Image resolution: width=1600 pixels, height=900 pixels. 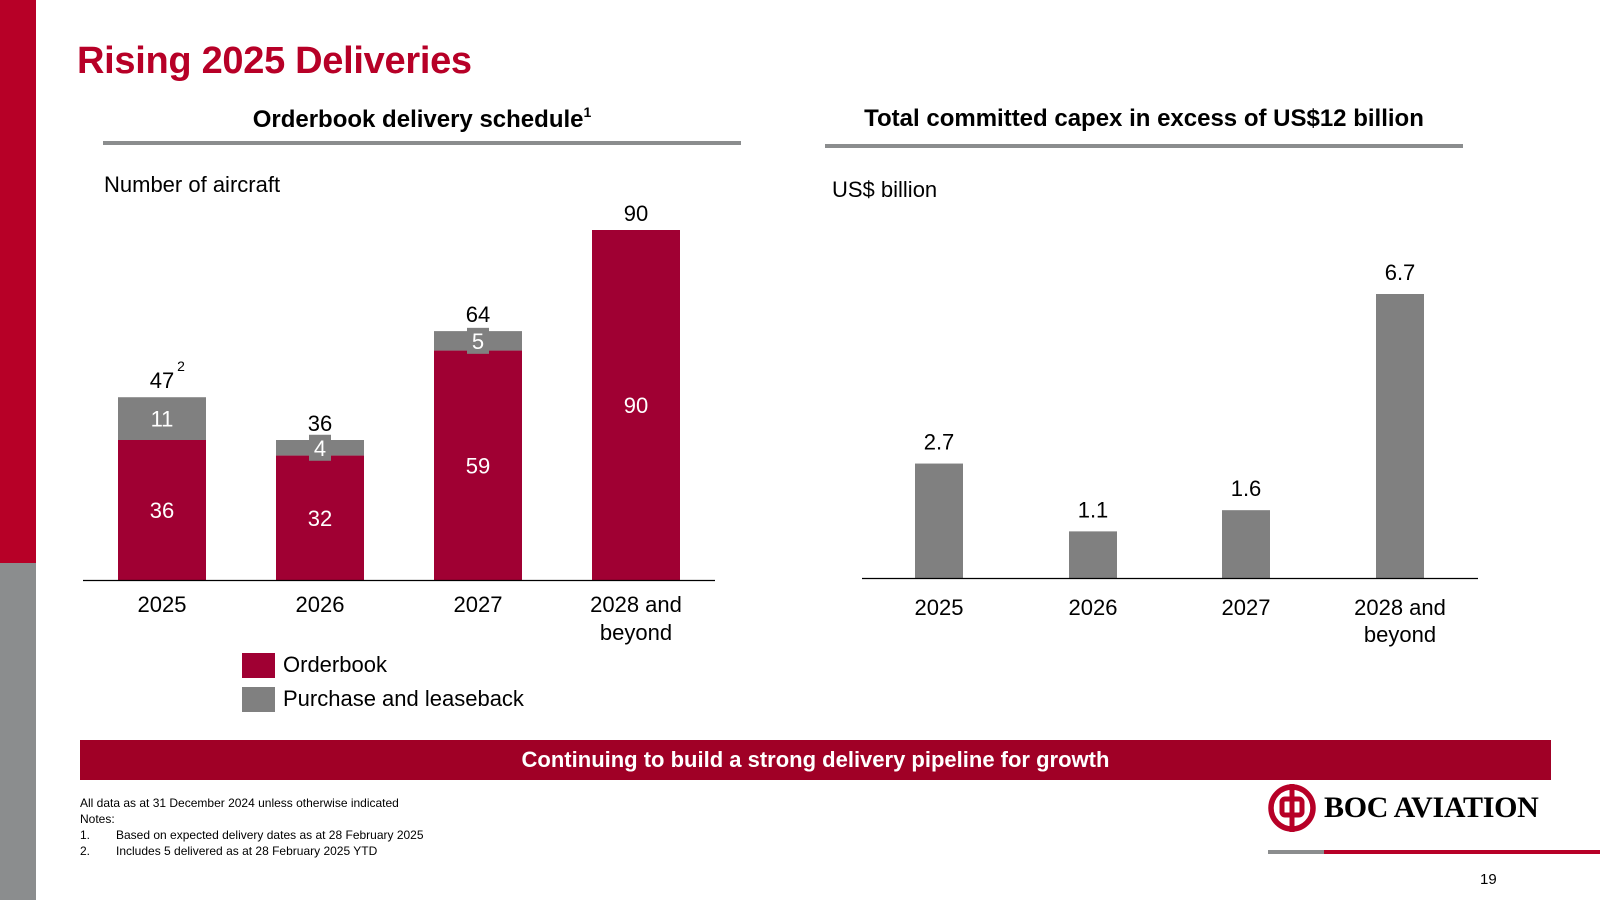 I want to click on capex-value-label: 2.7, so click(x=939, y=442).